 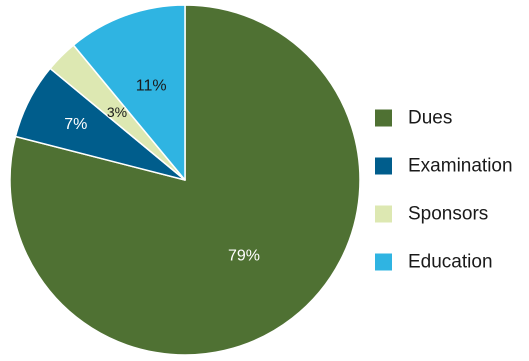 I want to click on legend-item-dues: Dues, so click(x=413, y=118).